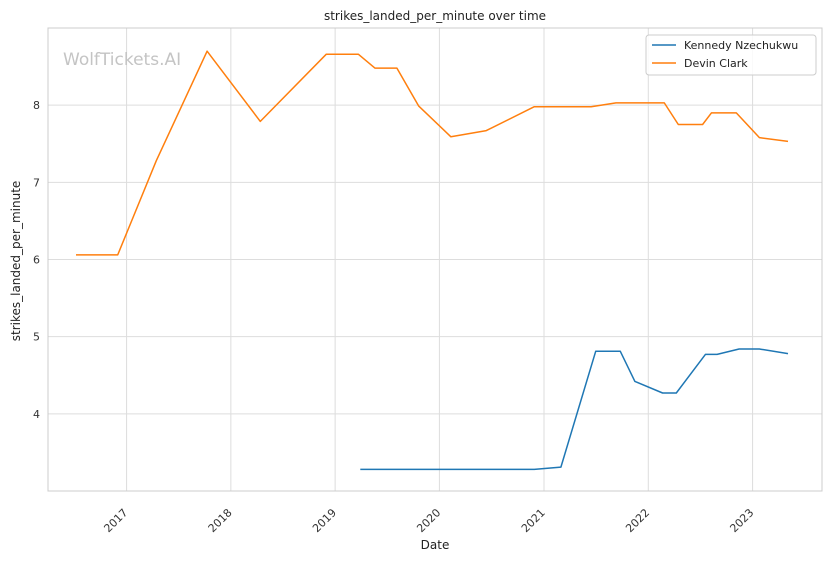 The width and height of the screenshot is (832, 561). I want to click on y-tick-label: 4, so click(36, 414).